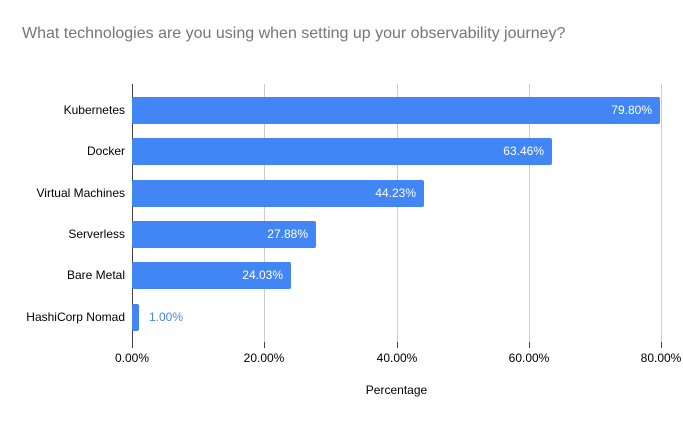 This screenshot has height=421, width=683. What do you see at coordinates (342, 151) in the screenshot?
I see `bar-docker` at bounding box center [342, 151].